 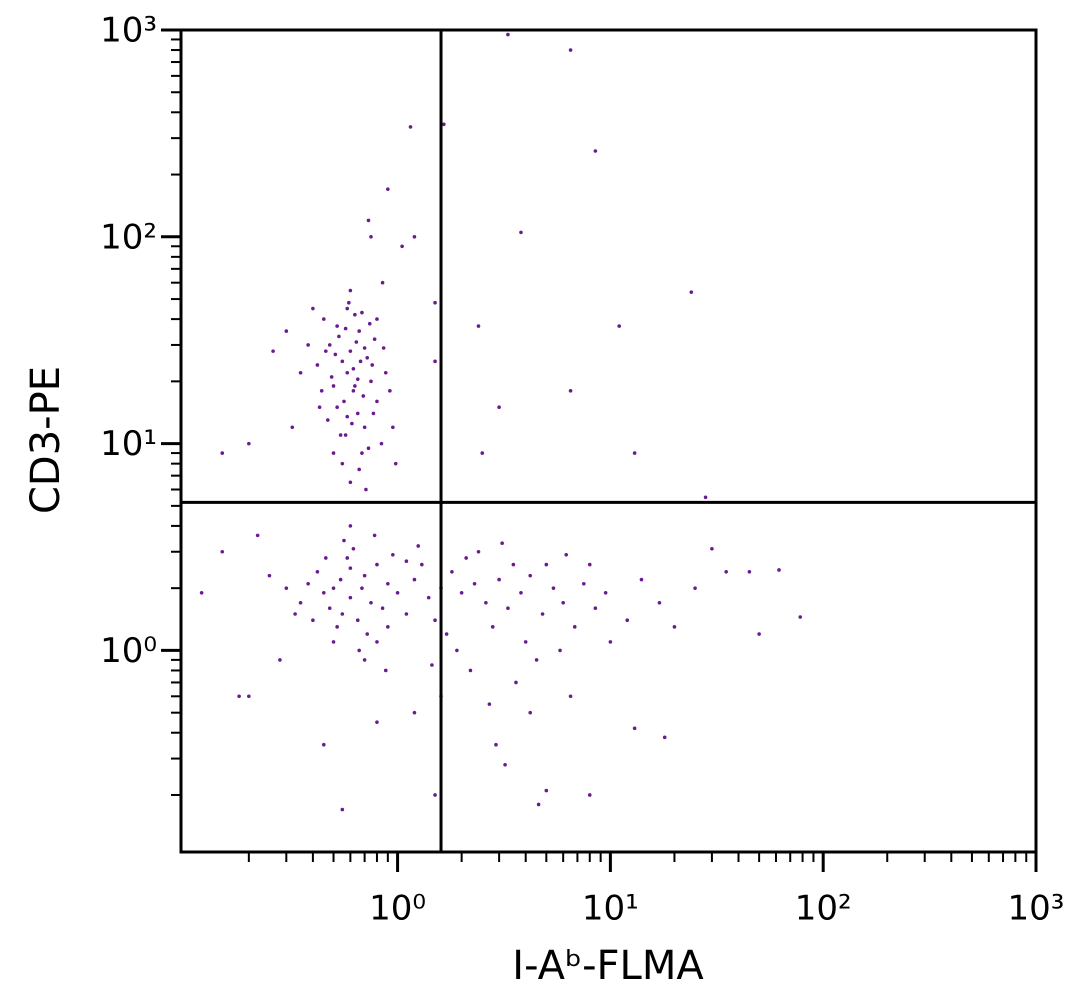 I want to click on x-tick-label: 10², so click(x=823, y=909).